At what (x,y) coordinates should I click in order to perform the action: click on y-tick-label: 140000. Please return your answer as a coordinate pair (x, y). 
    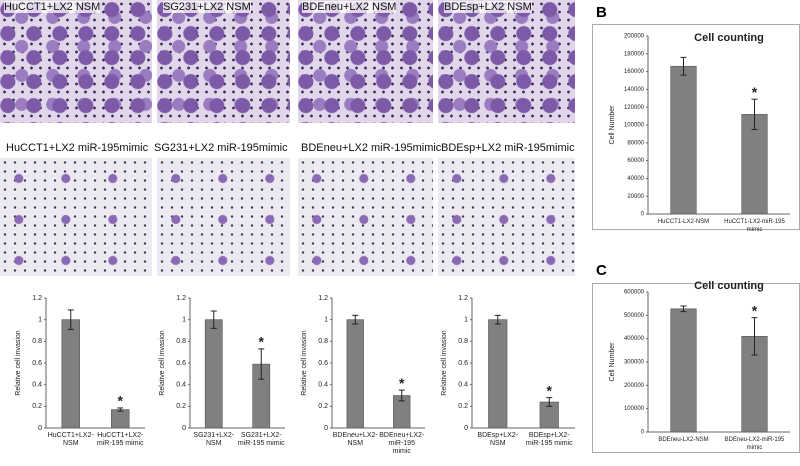
    Looking at the image, I should click on (634, 90).